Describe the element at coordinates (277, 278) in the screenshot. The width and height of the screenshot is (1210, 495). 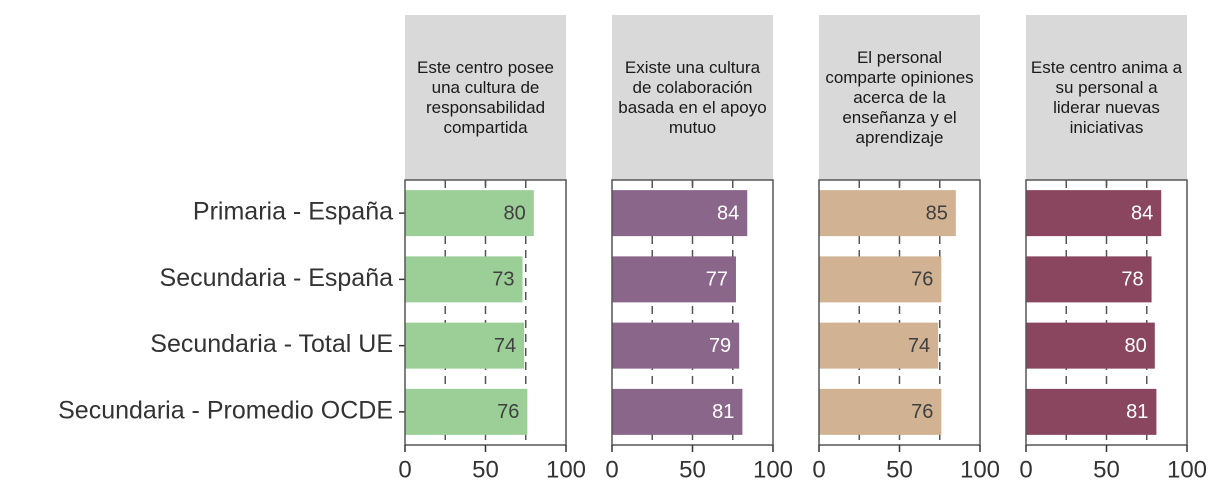
I see `y-tick-label: Secundaria - España` at that location.